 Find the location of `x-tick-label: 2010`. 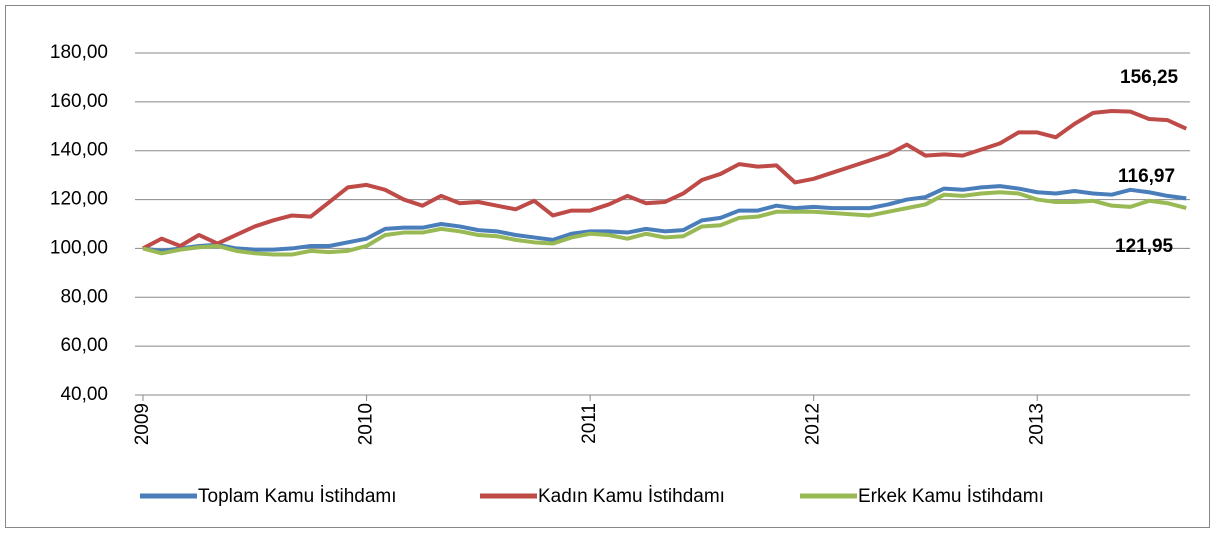

x-tick-label: 2010 is located at coordinates (366, 424).